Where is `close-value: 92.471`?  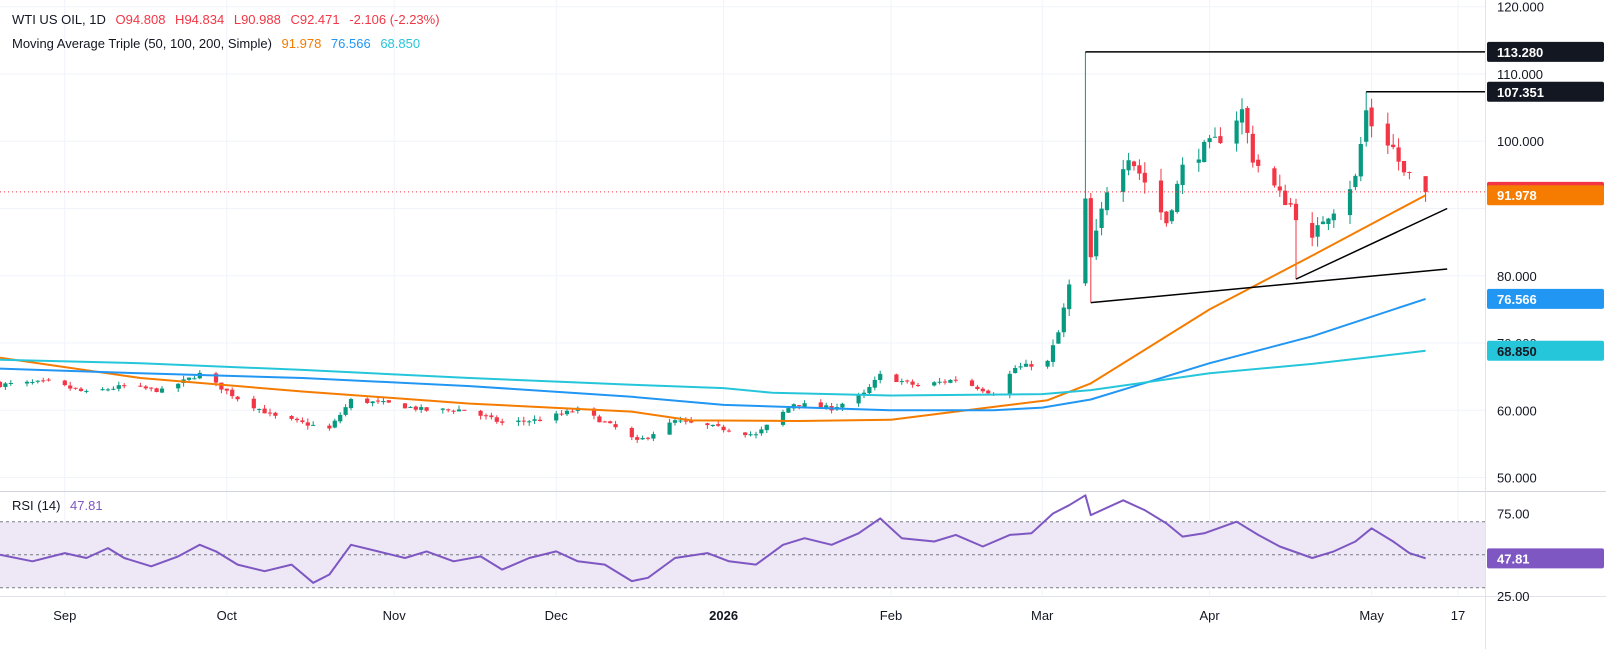
close-value: 92.471 is located at coordinates (319, 19).